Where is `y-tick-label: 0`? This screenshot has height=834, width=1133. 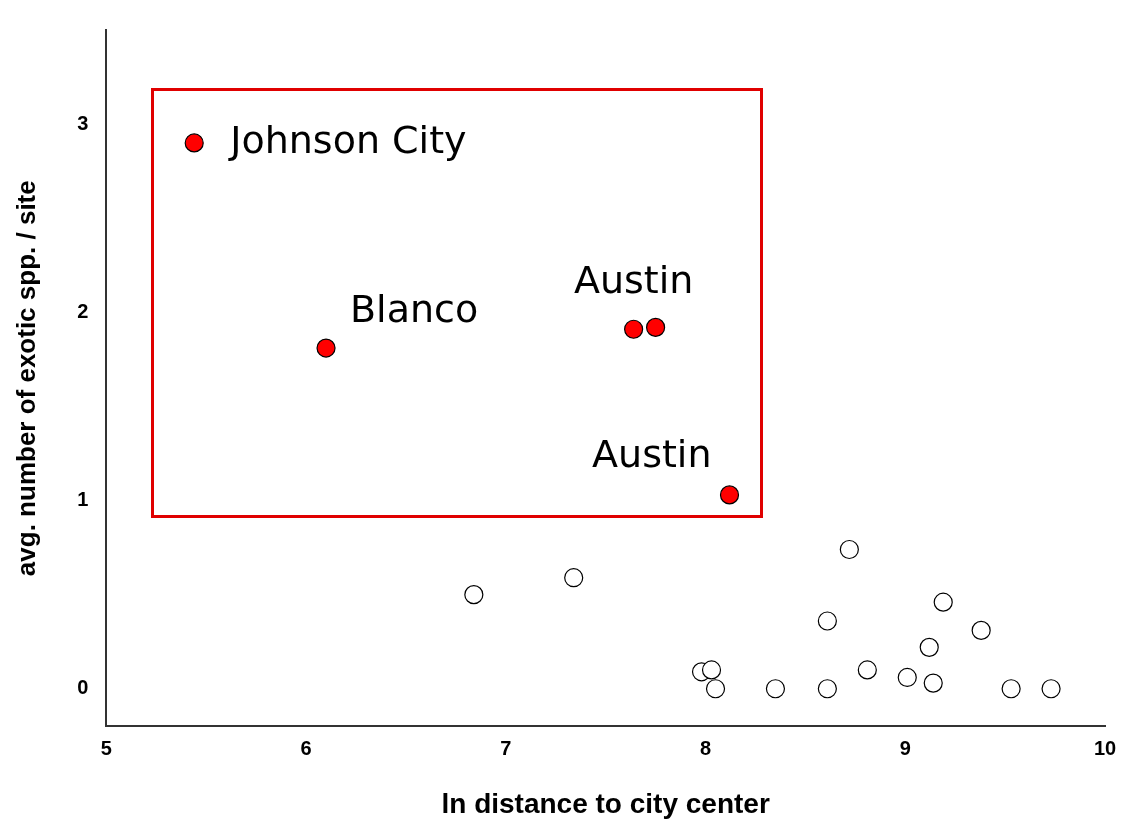 y-tick-label: 0 is located at coordinates (83, 687).